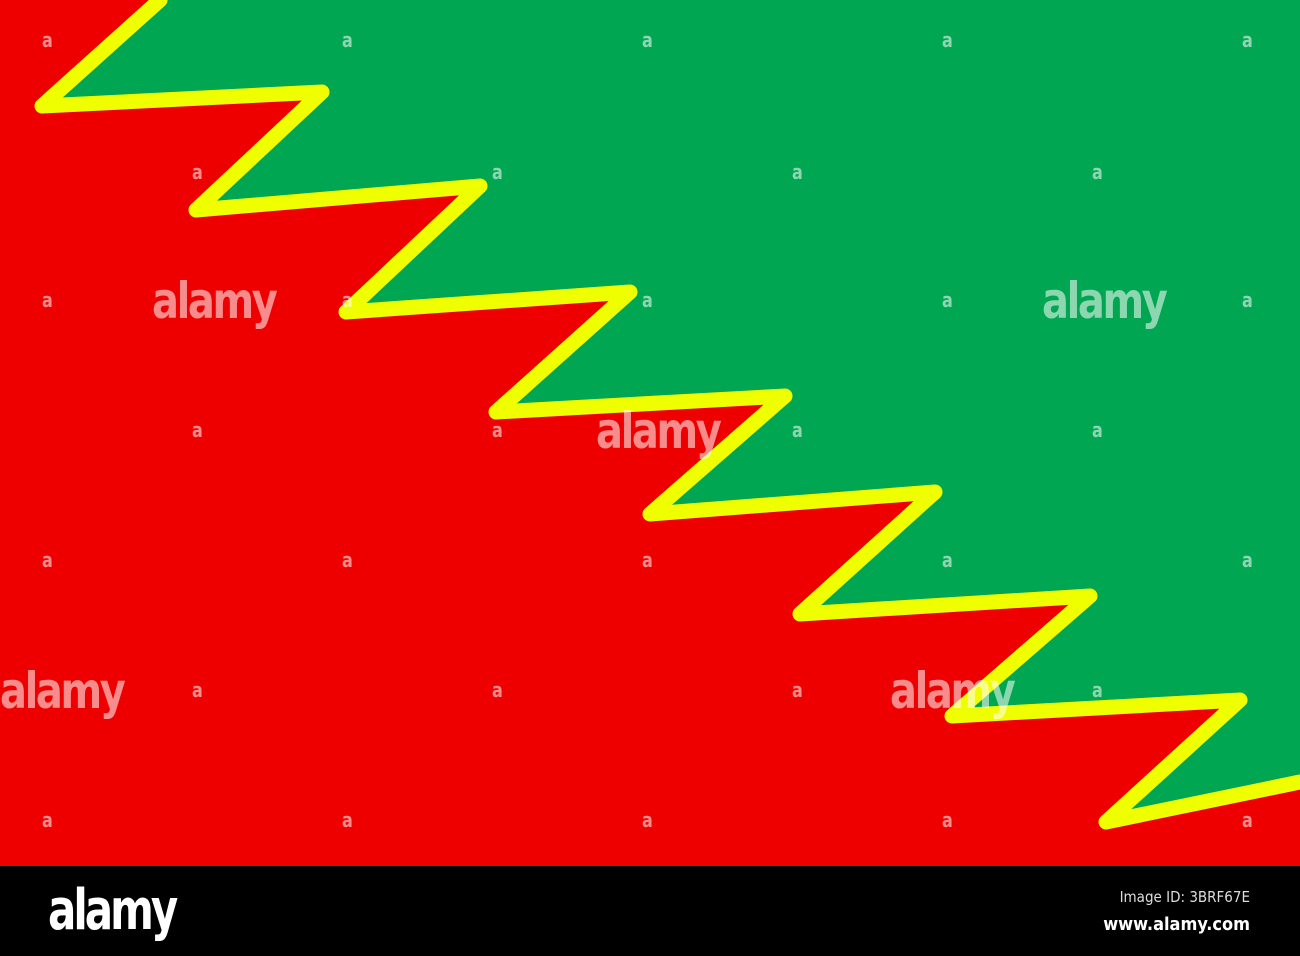  I want to click on footer-bar: alamy Image ID: 3BRF67E www.alamy.com, so click(650, 911).